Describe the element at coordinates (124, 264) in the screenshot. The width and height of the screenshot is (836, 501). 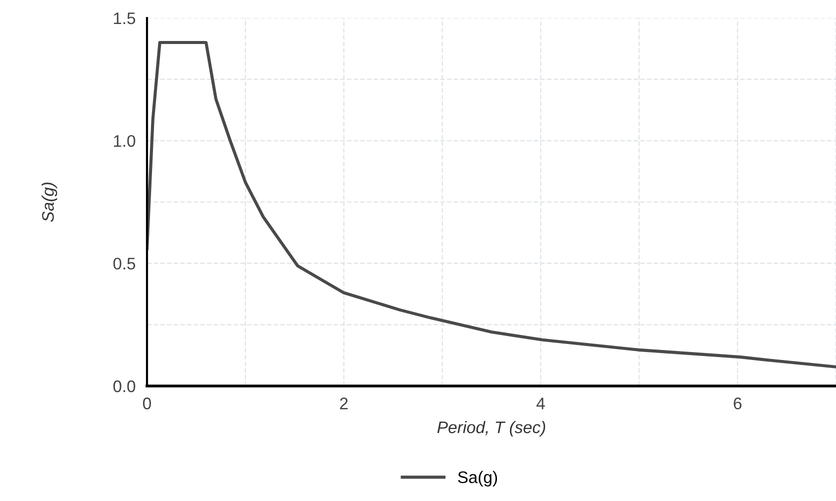
I see `y-tick-label: 0.5` at that location.